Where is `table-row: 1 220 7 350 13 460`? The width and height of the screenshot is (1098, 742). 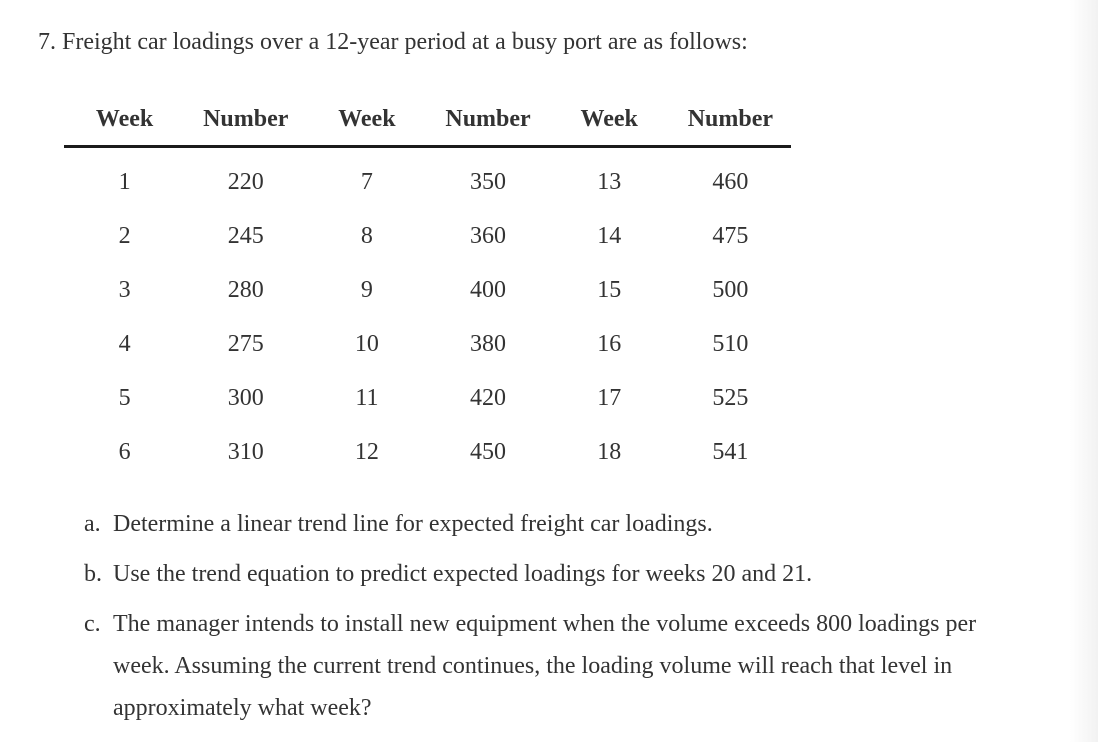 table-row: 1 220 7 350 13 460 is located at coordinates (427, 178).